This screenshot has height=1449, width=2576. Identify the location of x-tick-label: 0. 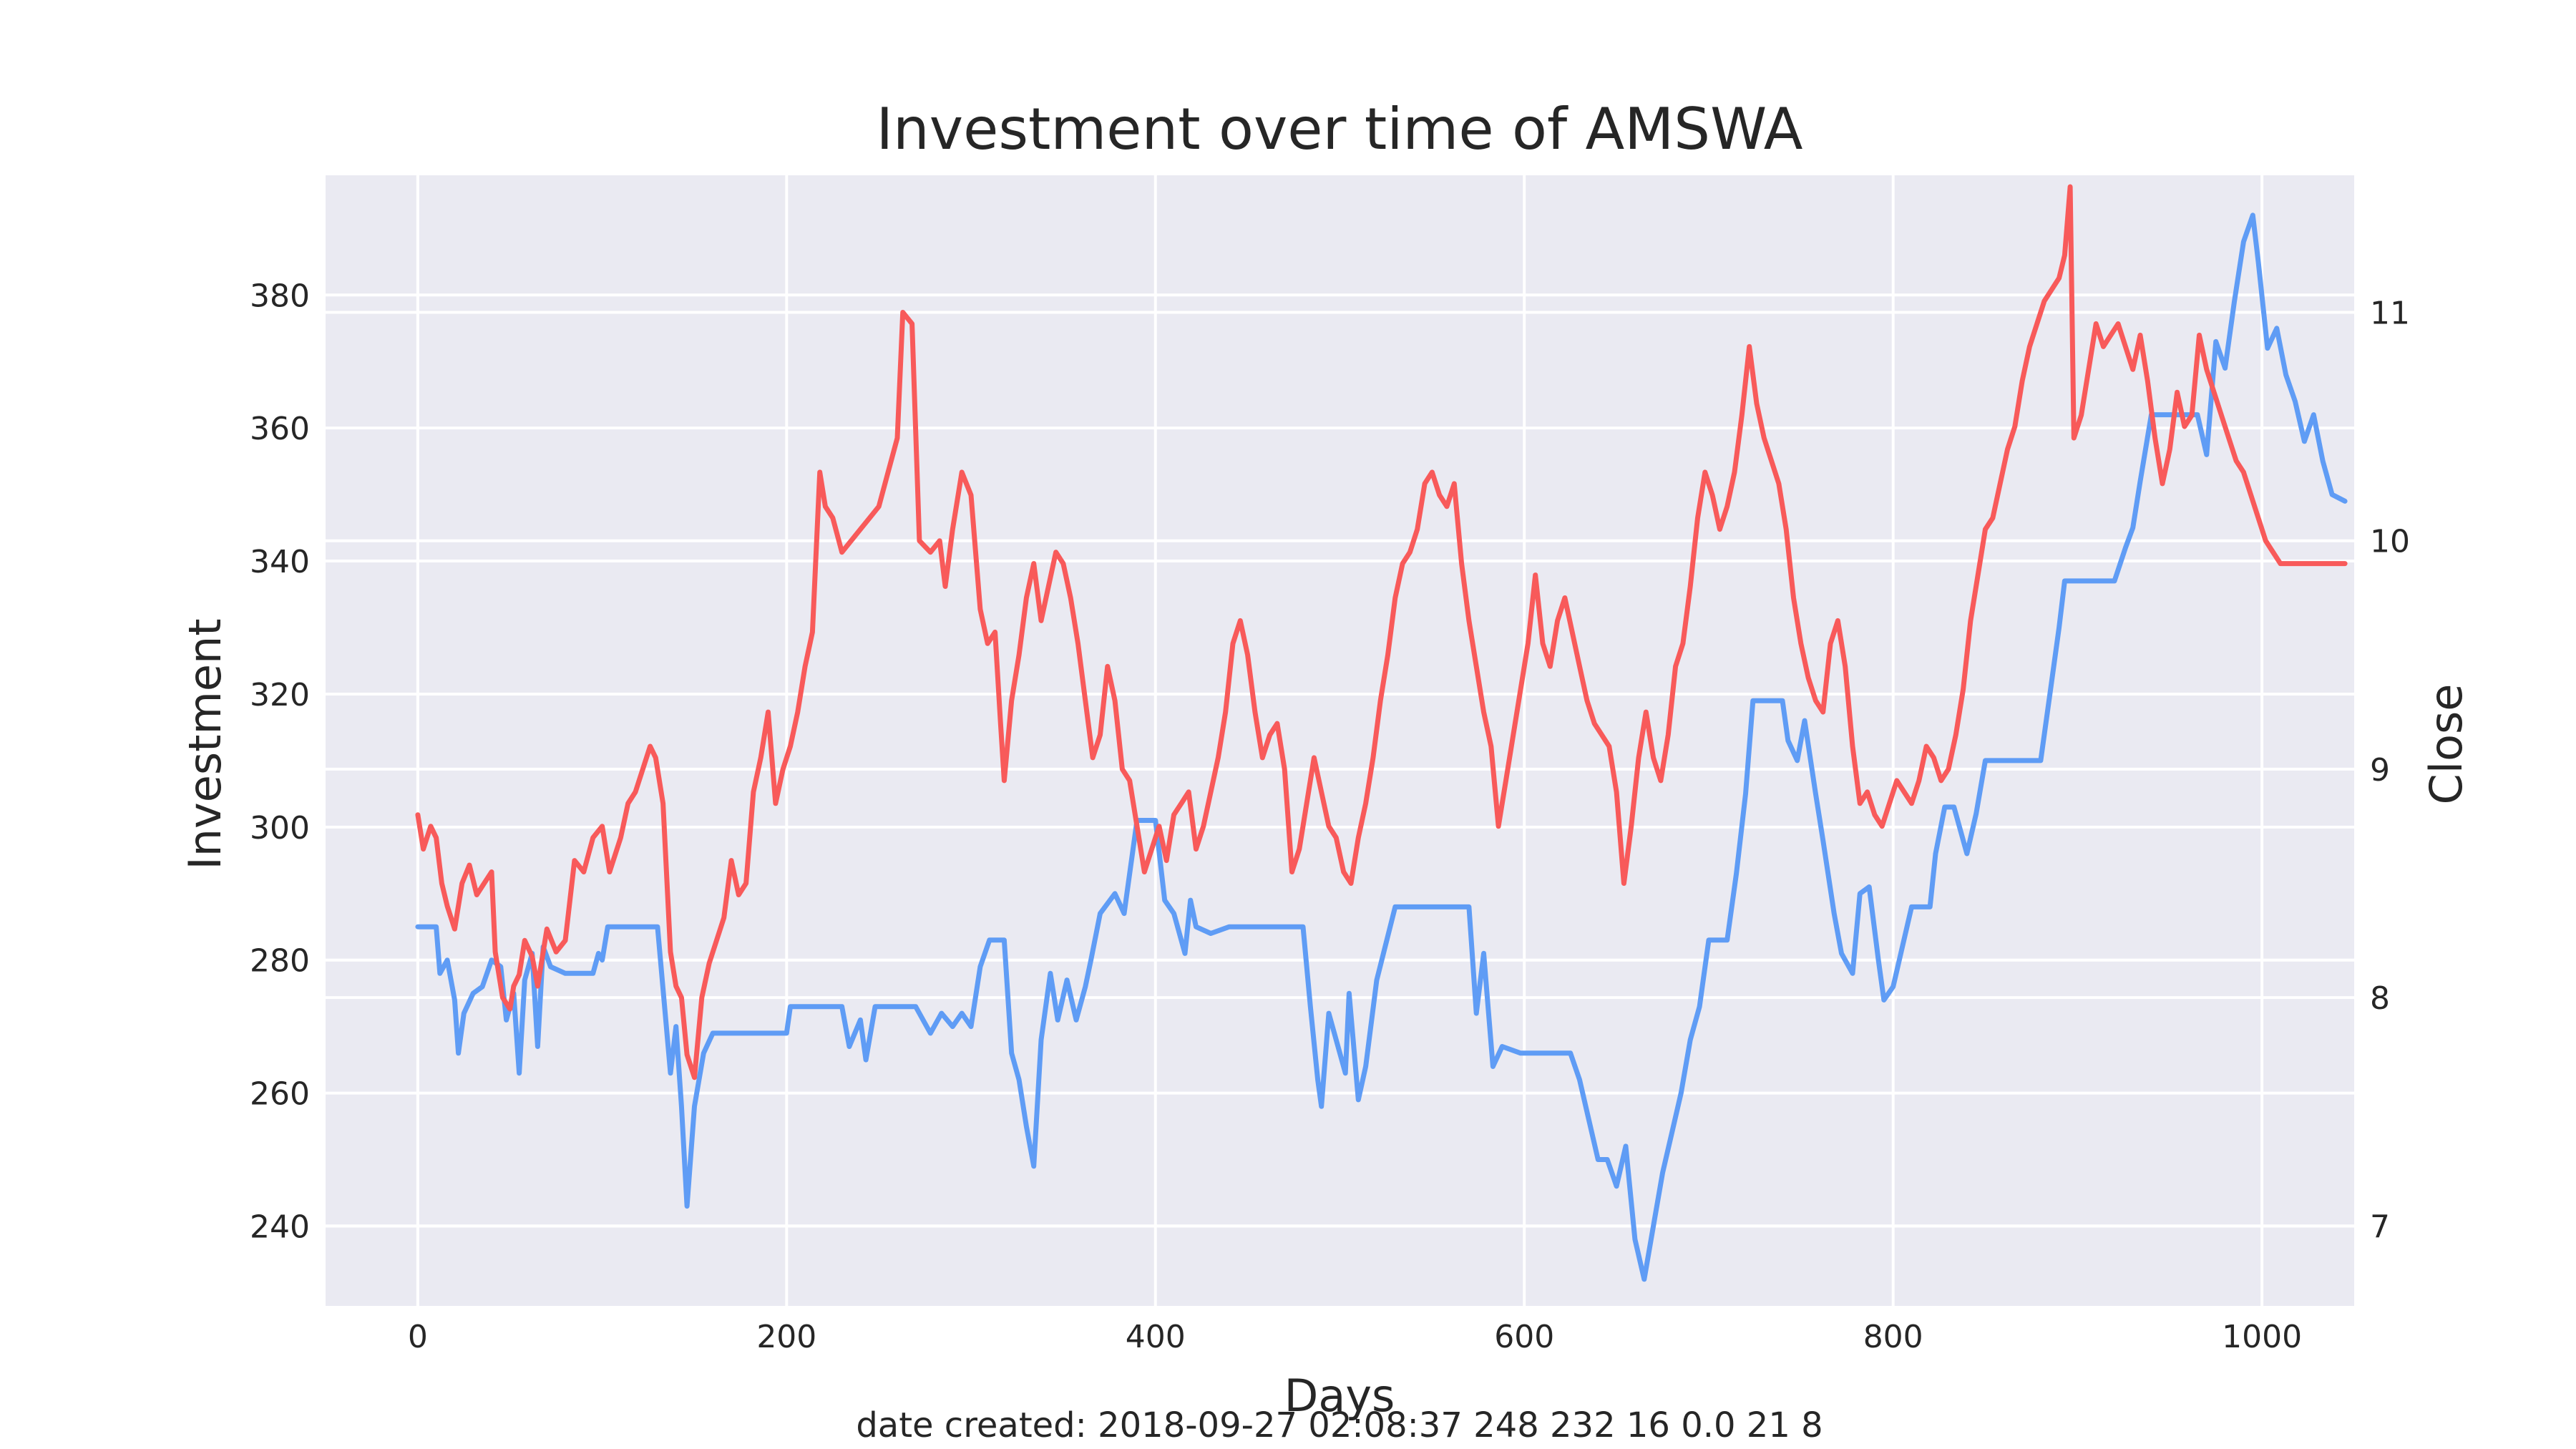
(418, 1337).